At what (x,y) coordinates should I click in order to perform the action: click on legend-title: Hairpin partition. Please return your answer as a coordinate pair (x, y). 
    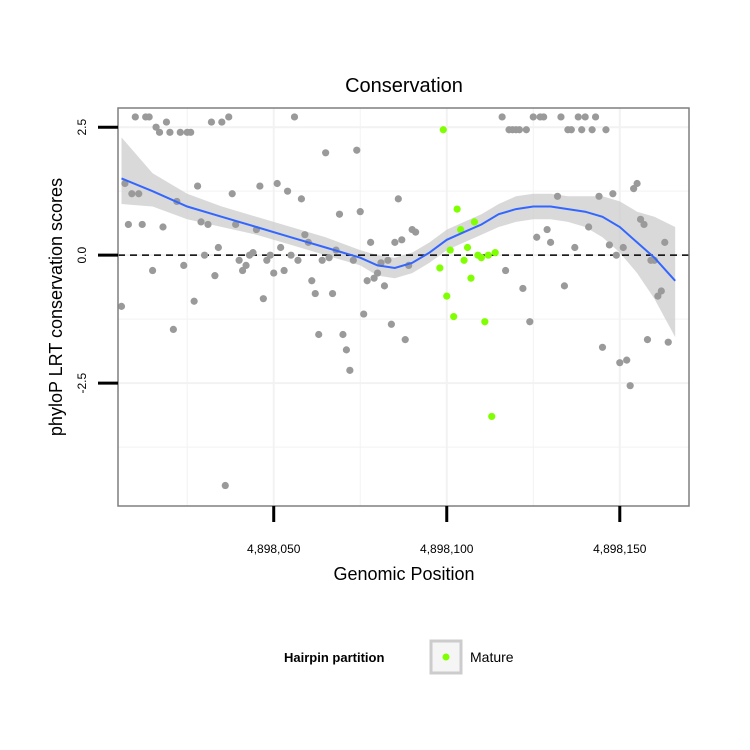
    Looking at the image, I should click on (334, 657).